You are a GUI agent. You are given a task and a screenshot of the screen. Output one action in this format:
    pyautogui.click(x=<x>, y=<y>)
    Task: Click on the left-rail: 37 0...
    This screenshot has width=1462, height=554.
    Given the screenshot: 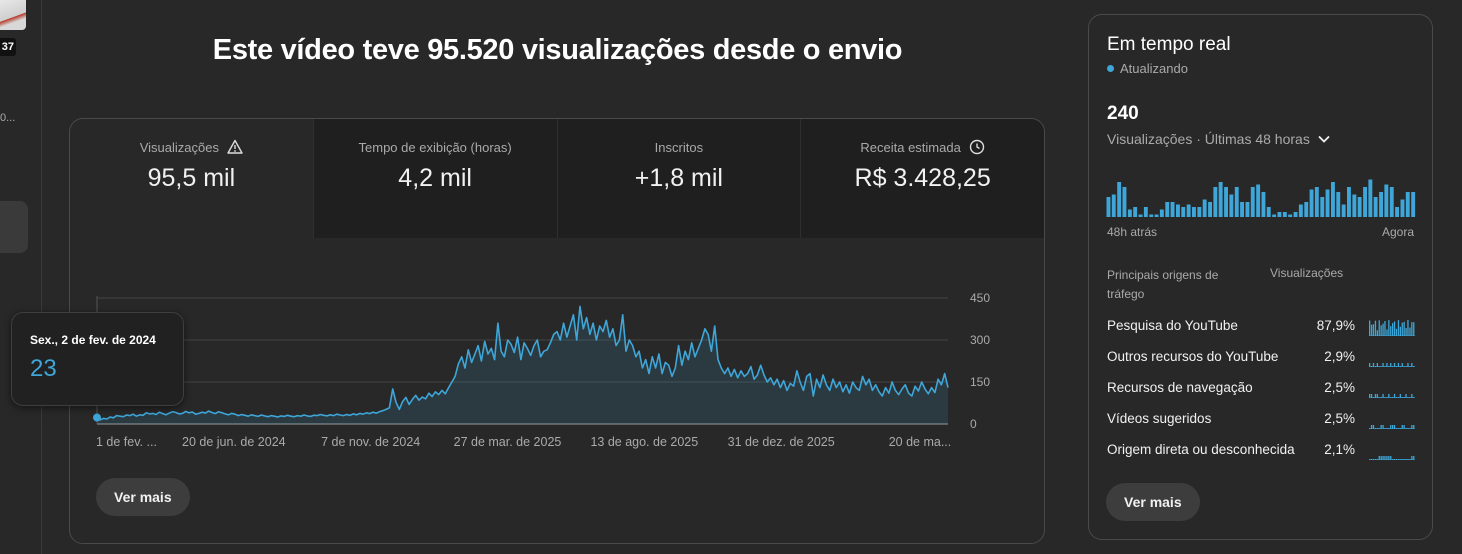 What is the action you would take?
    pyautogui.click(x=21, y=277)
    